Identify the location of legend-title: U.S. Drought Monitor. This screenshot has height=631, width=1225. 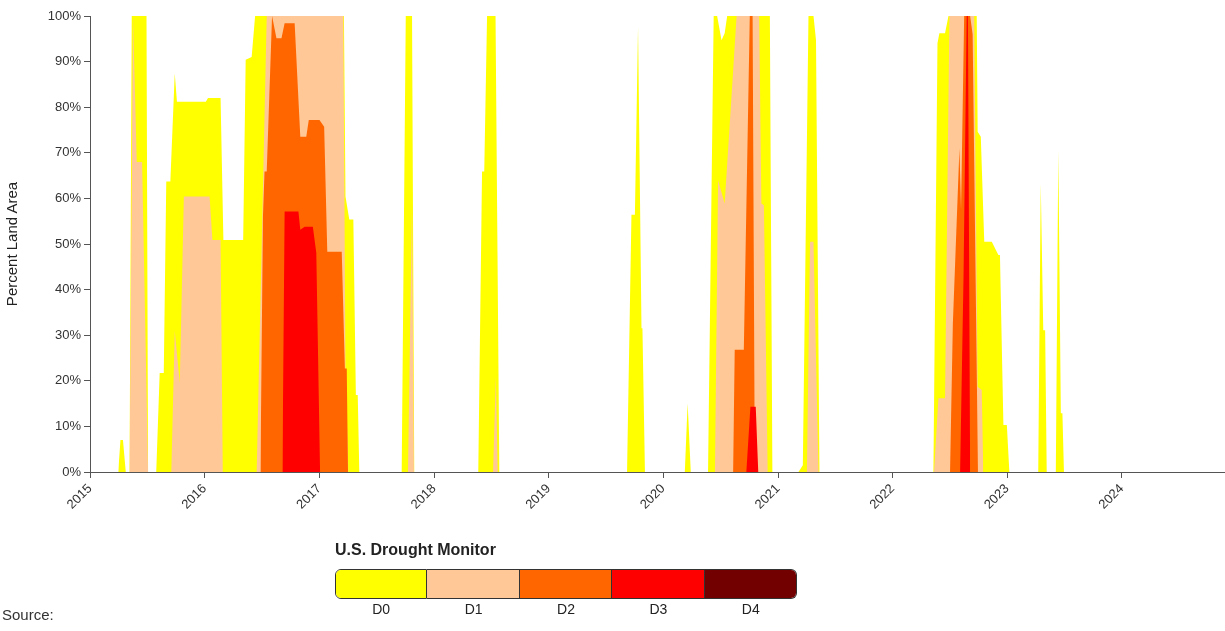
(416, 550).